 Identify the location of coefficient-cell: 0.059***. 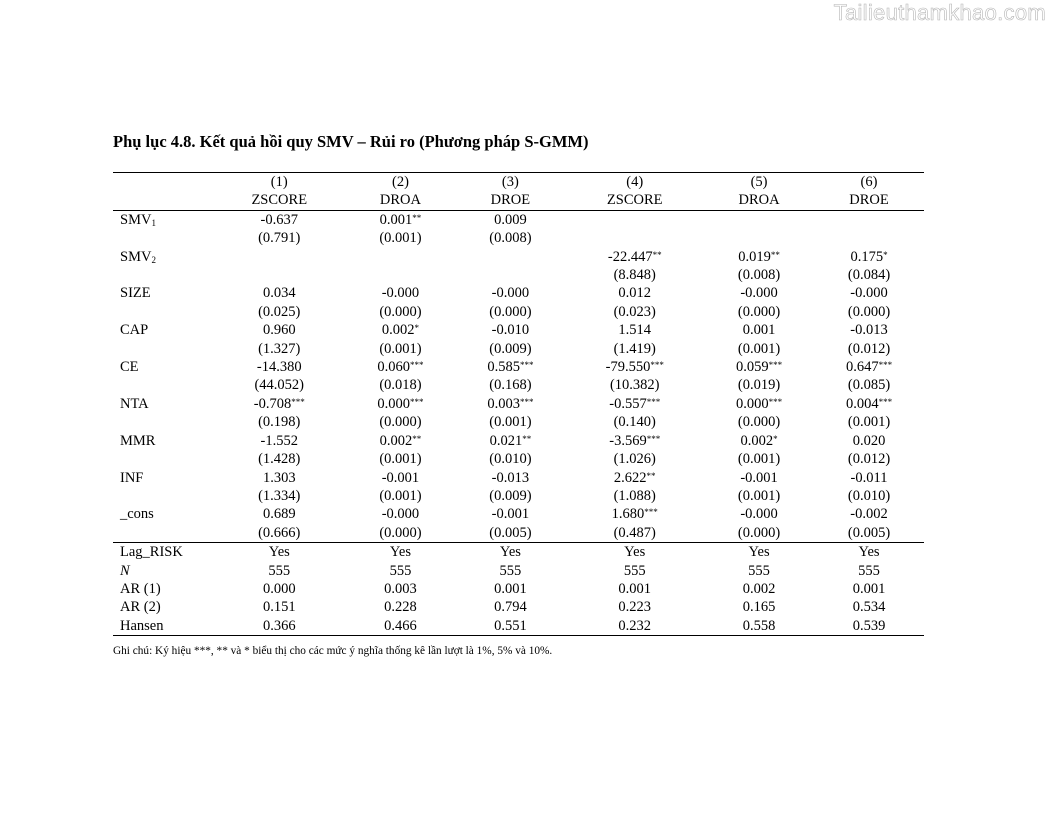
(759, 367).